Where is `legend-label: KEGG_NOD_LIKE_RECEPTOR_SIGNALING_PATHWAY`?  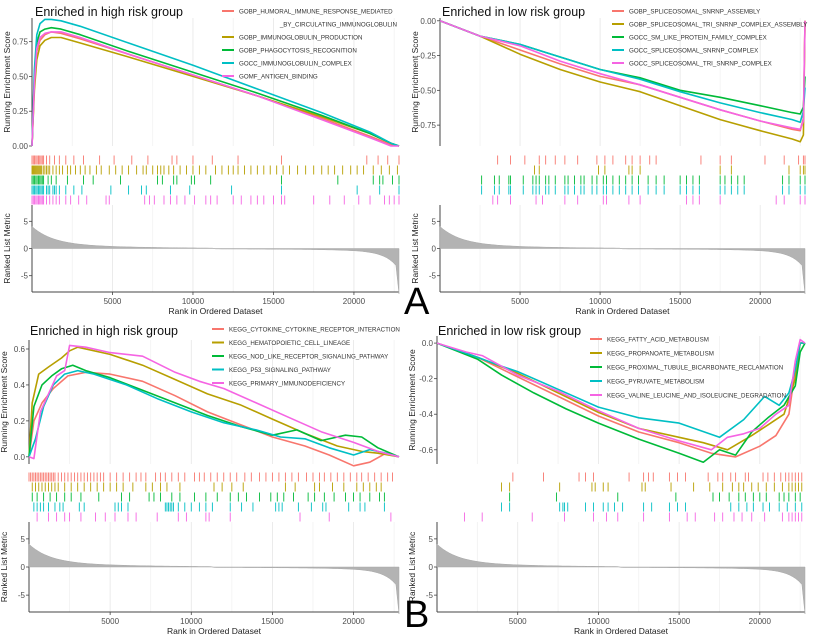
legend-label: KEGG_NOD_LIKE_RECEPTOR_SIGNALING_PATHWAY is located at coordinates (308, 357).